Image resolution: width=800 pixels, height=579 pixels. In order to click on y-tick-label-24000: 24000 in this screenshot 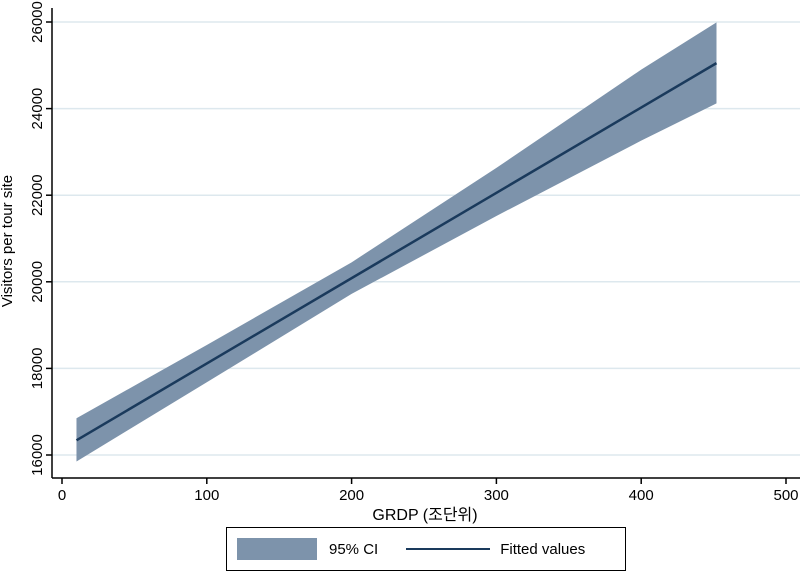, I will do `click(37, 109)`.